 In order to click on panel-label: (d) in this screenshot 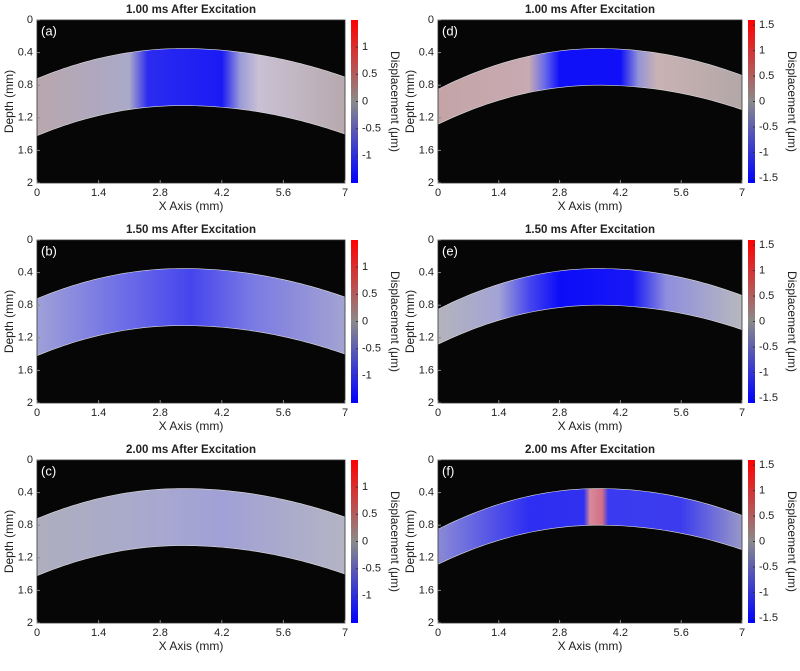, I will do `click(450, 30)`.